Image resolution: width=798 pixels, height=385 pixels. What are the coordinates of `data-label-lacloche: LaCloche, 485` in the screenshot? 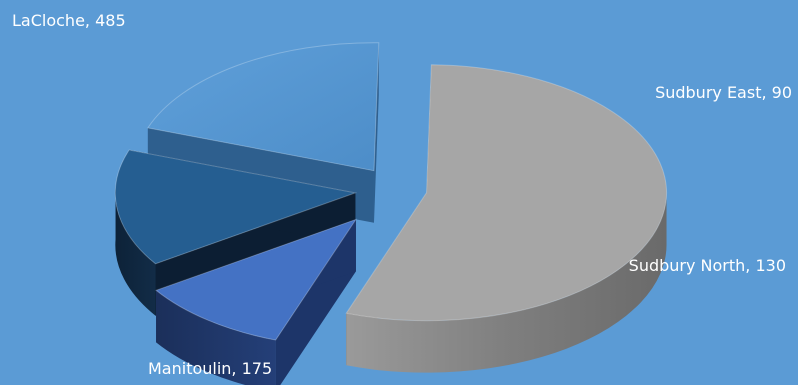 It's located at (69, 20).